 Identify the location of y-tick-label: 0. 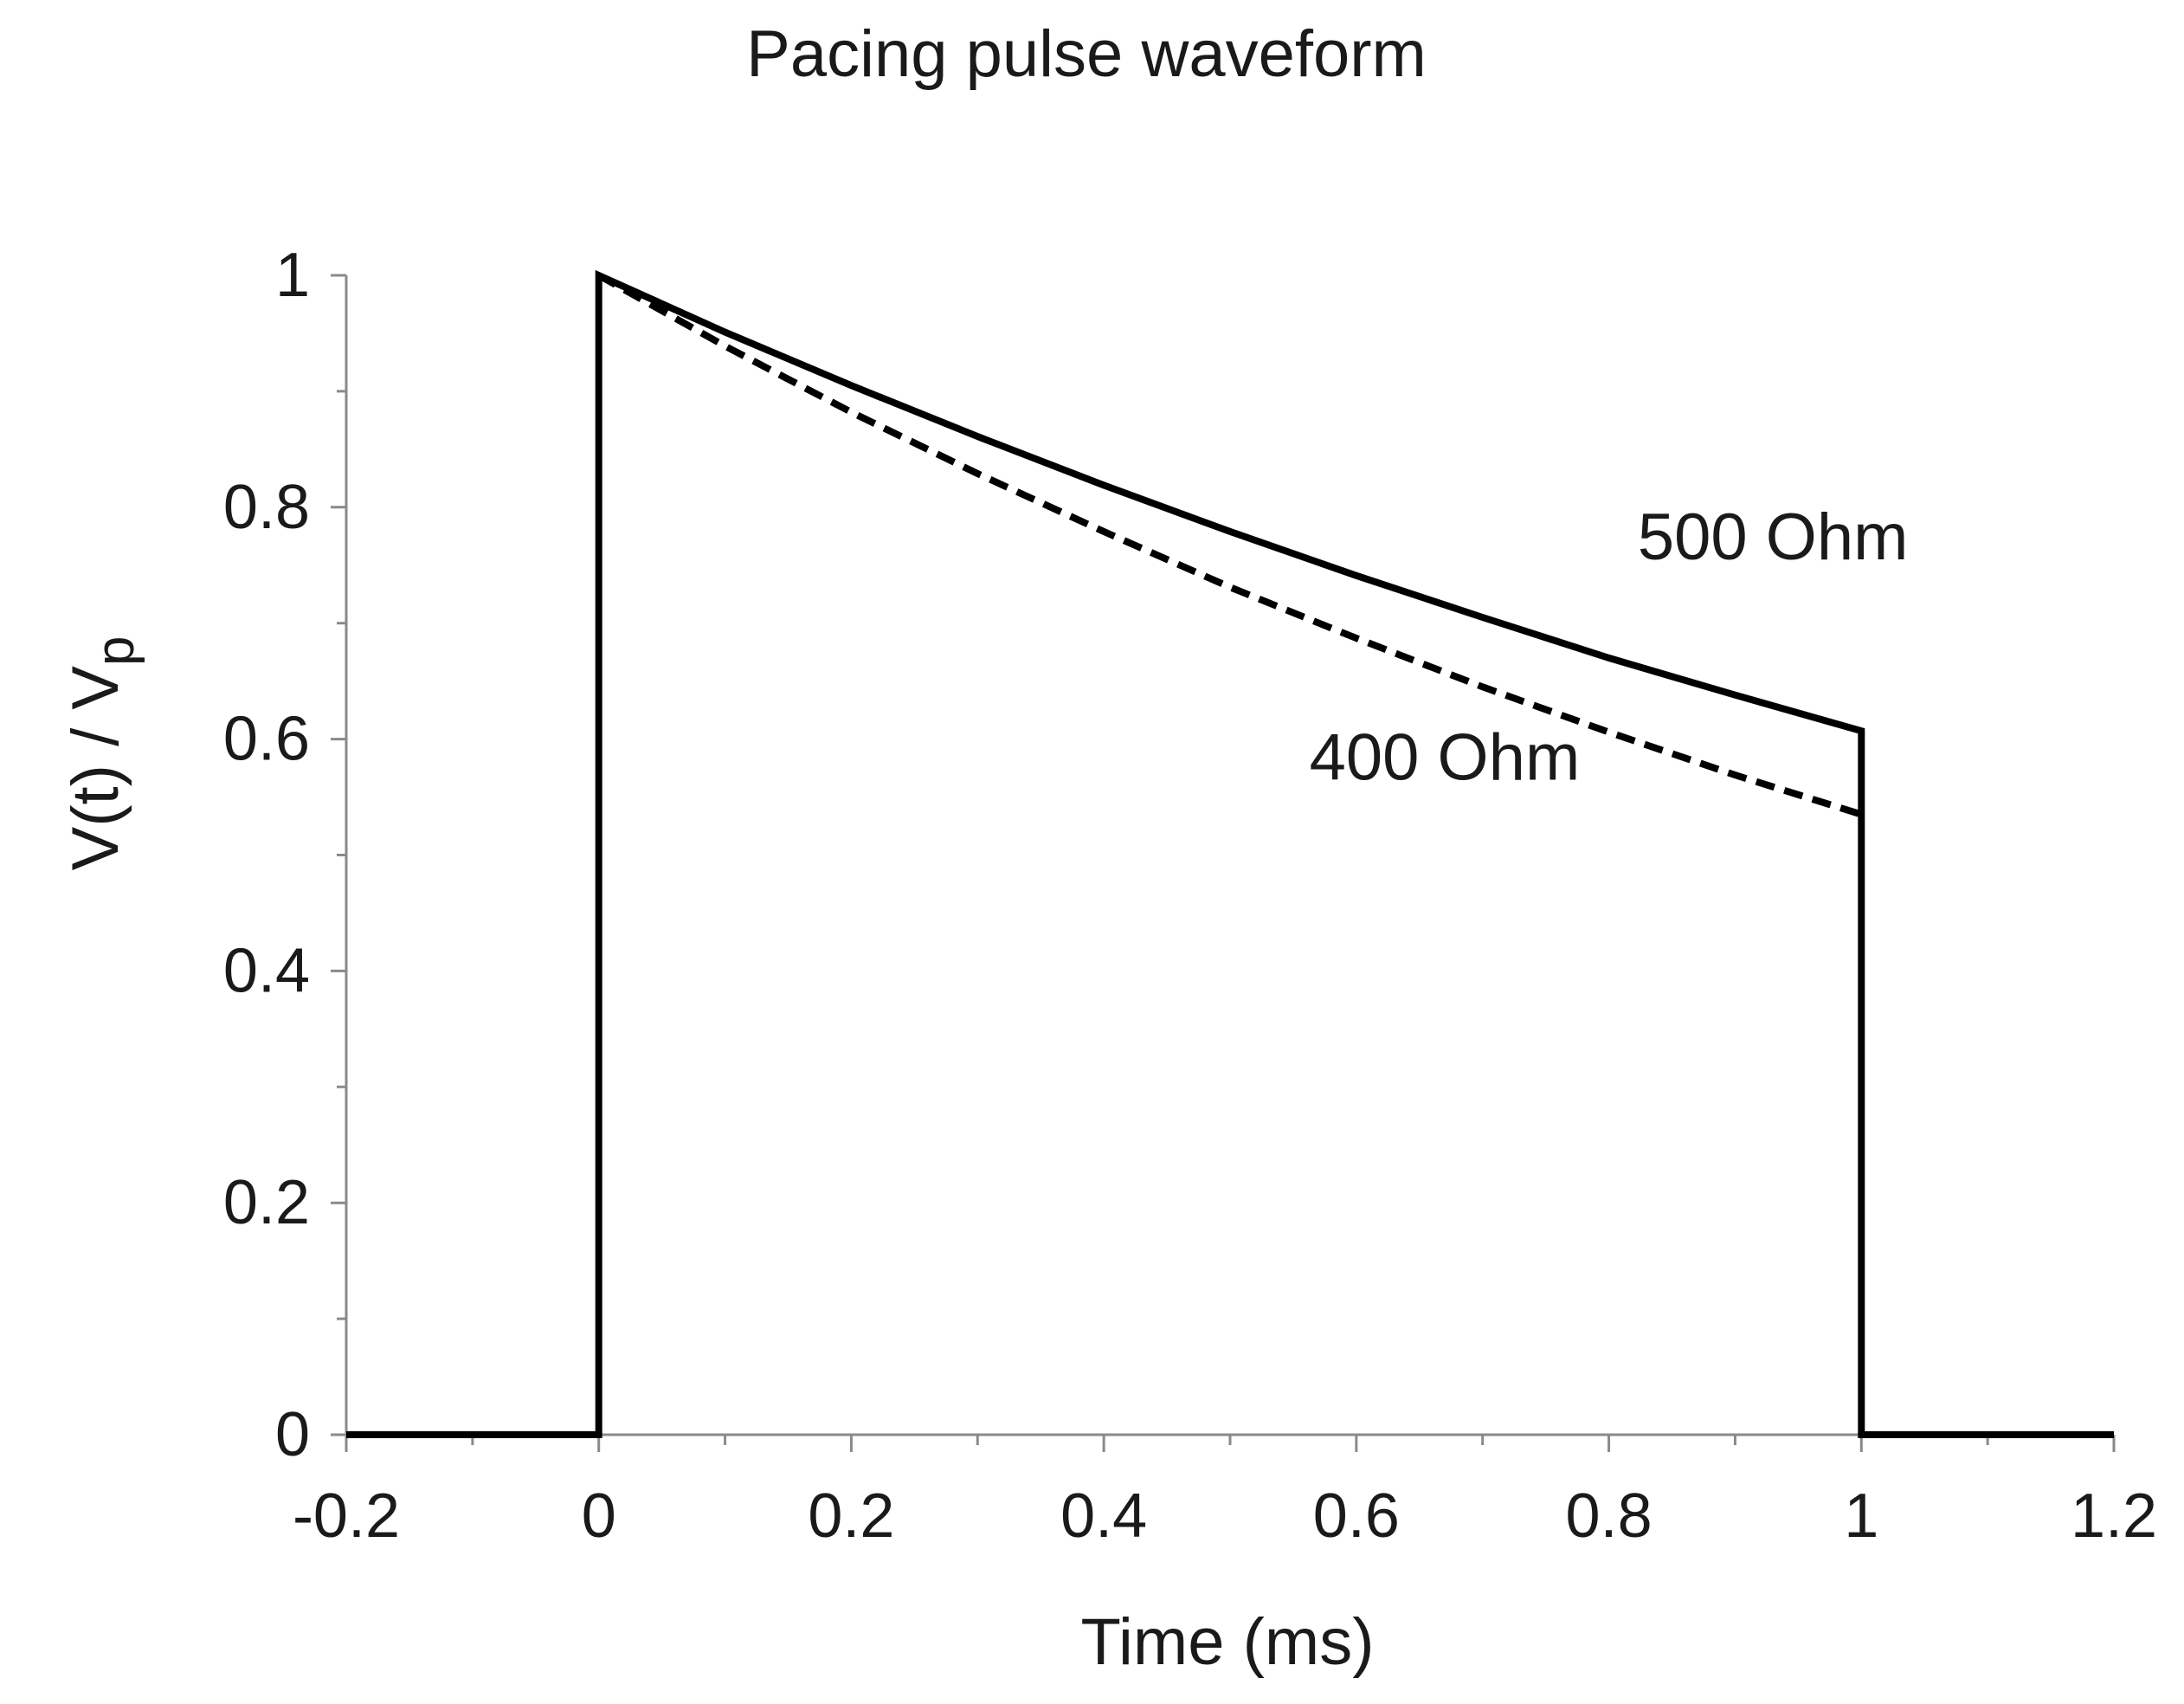
(292, 1434).